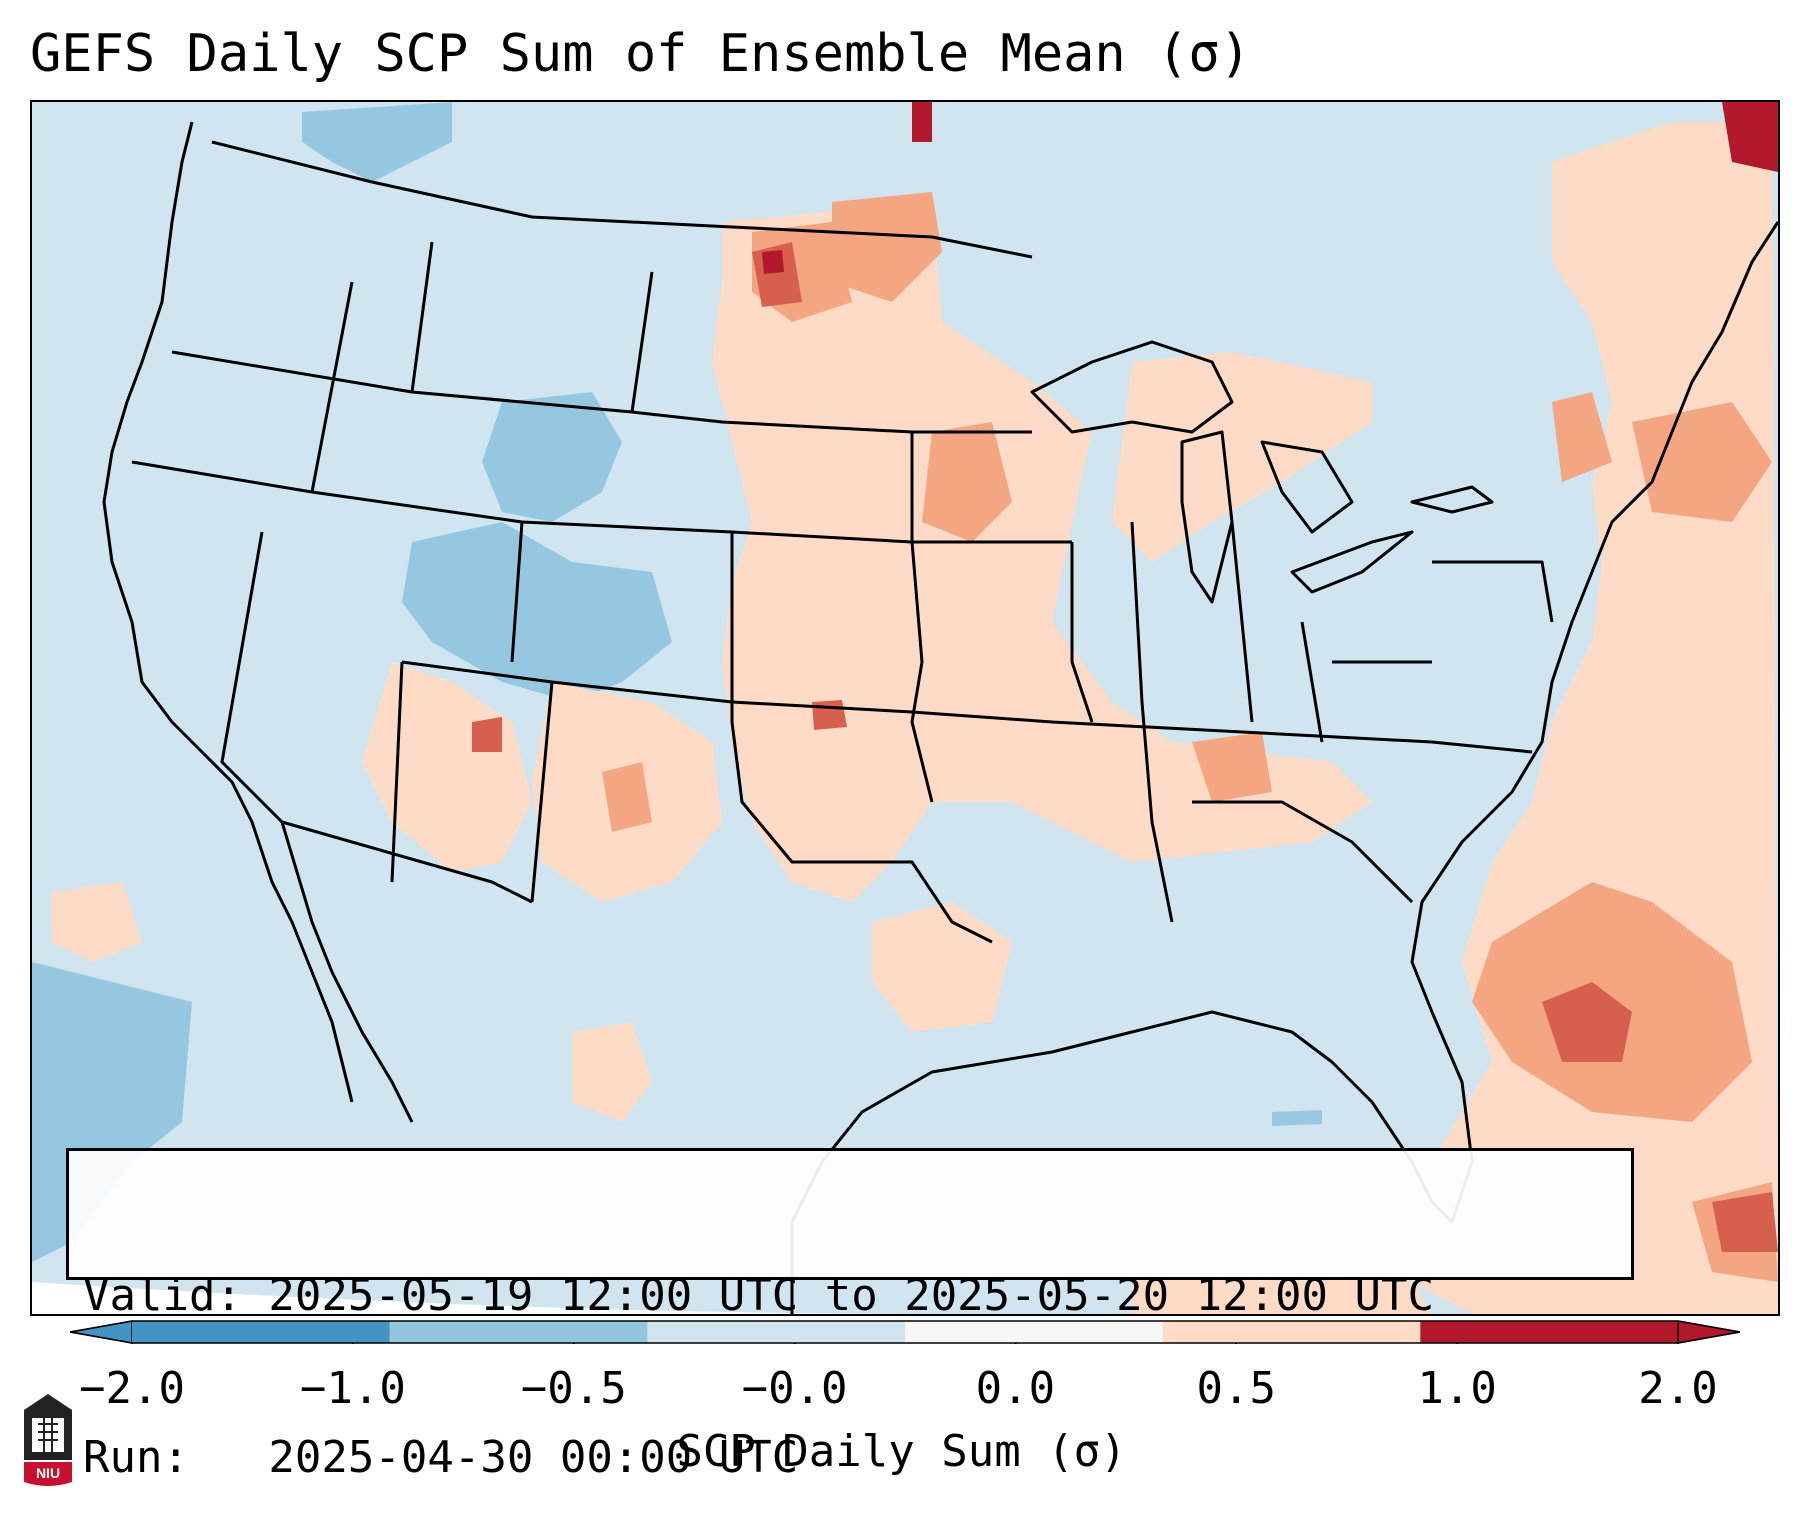  I want to click on border-canada-us, so click(622, 199).